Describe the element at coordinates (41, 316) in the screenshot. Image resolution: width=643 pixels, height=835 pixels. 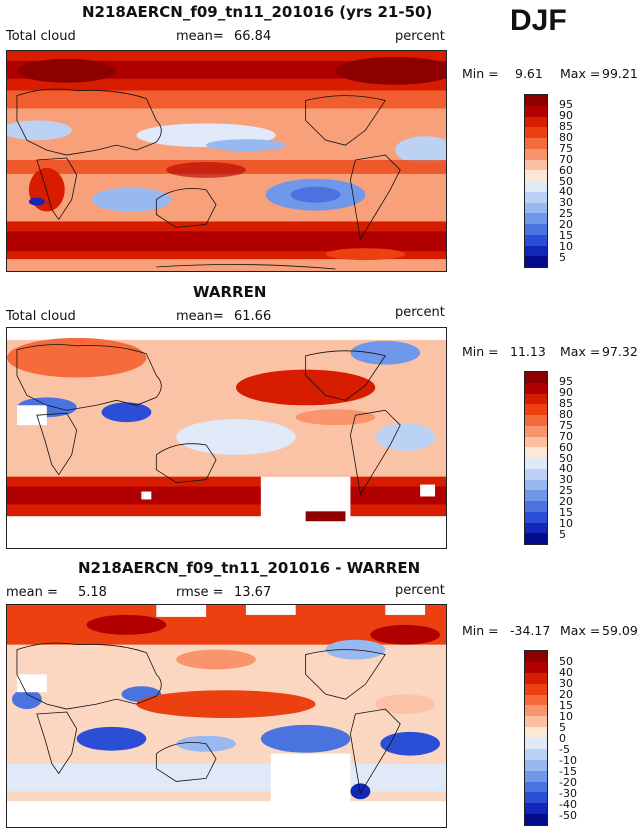
I see `panel-2-variable: Total cloud` at that location.